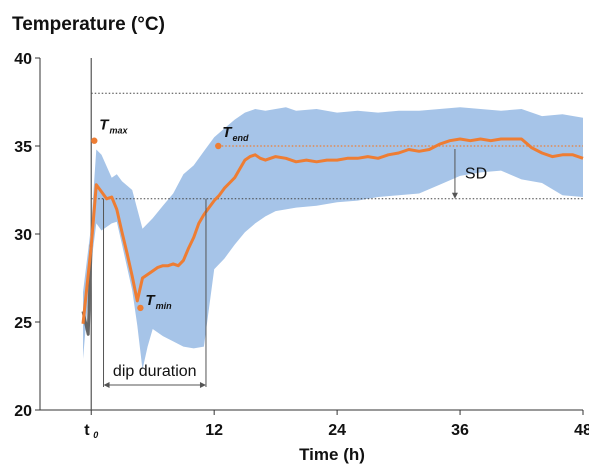 Image resolution: width=589 pixels, height=466 pixels. Describe the element at coordinates (454, 195) in the screenshot. I see `sd-arrow-head` at that location.